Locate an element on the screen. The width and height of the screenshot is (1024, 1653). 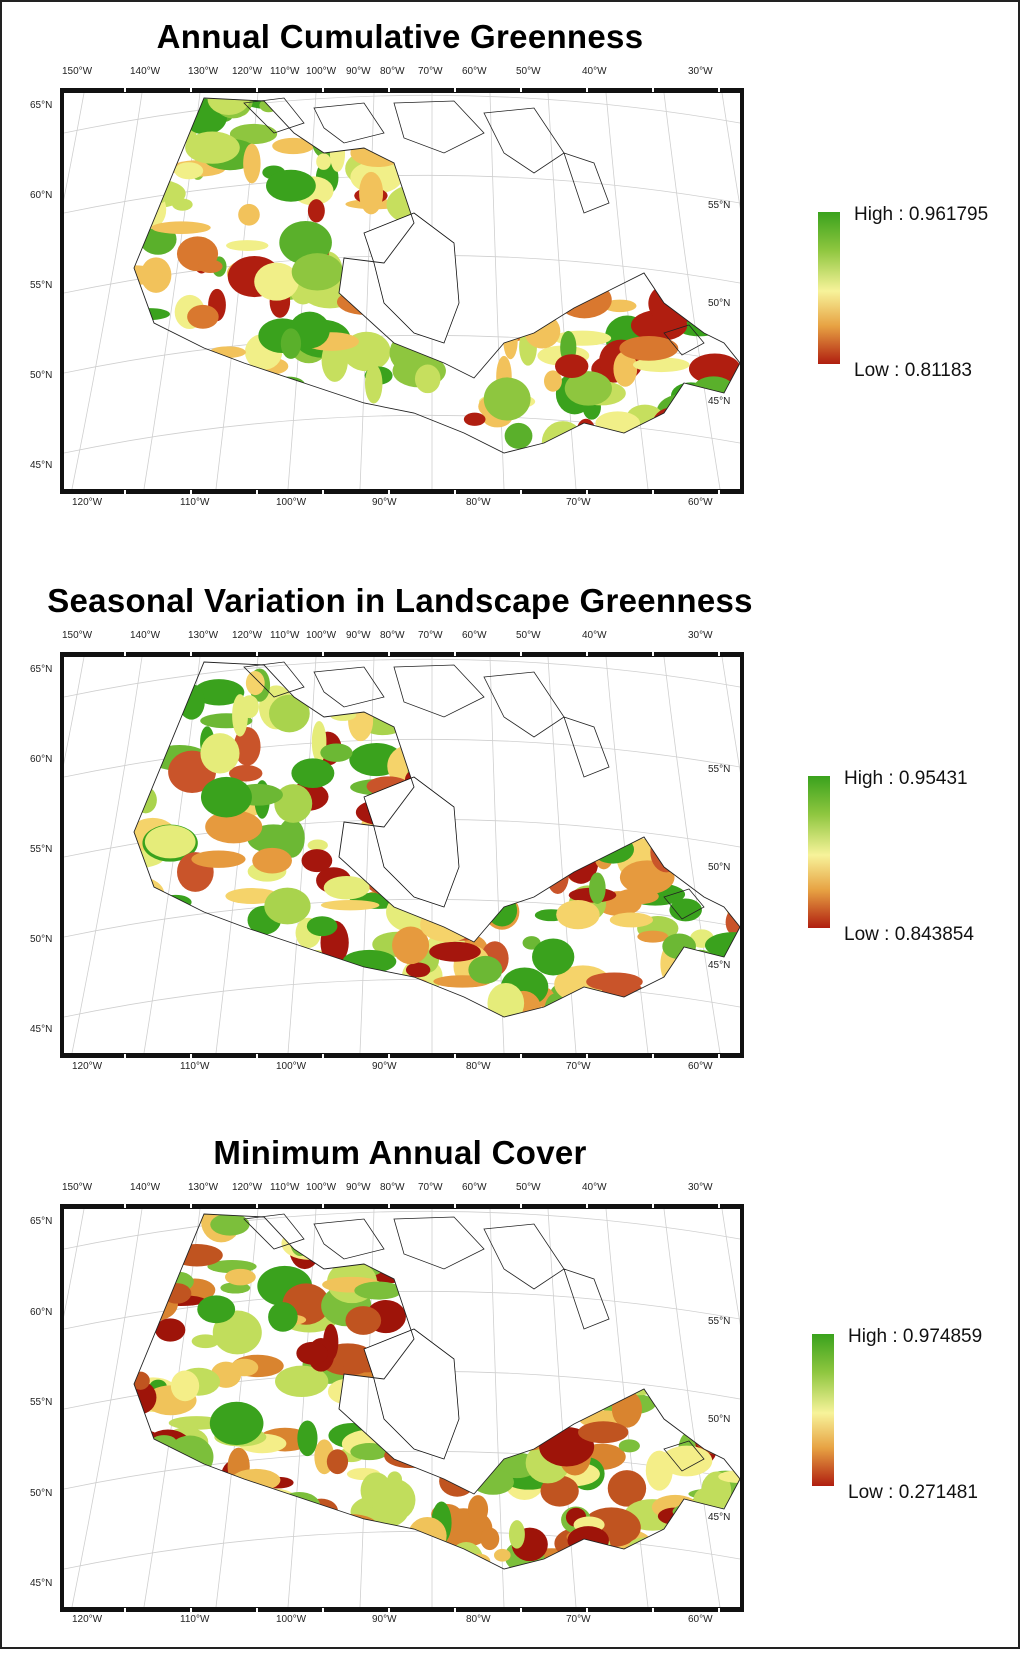
lon-label-top: 100°W is located at coordinates (321, 635).